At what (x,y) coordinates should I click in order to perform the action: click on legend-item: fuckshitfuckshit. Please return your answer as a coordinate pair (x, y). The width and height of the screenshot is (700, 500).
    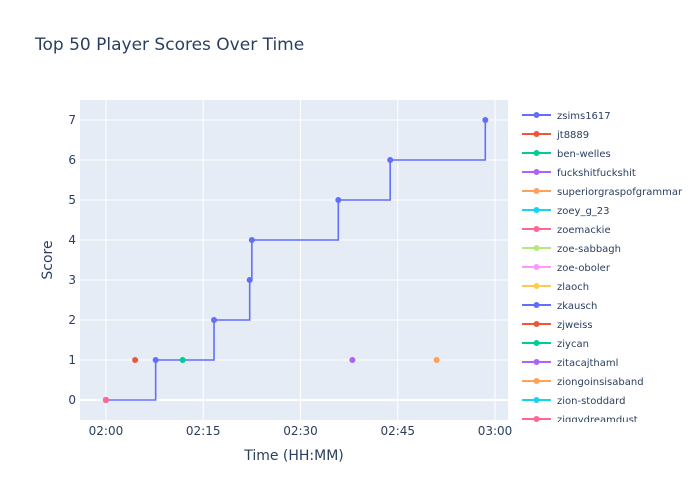
    Looking at the image, I should click on (579, 173).